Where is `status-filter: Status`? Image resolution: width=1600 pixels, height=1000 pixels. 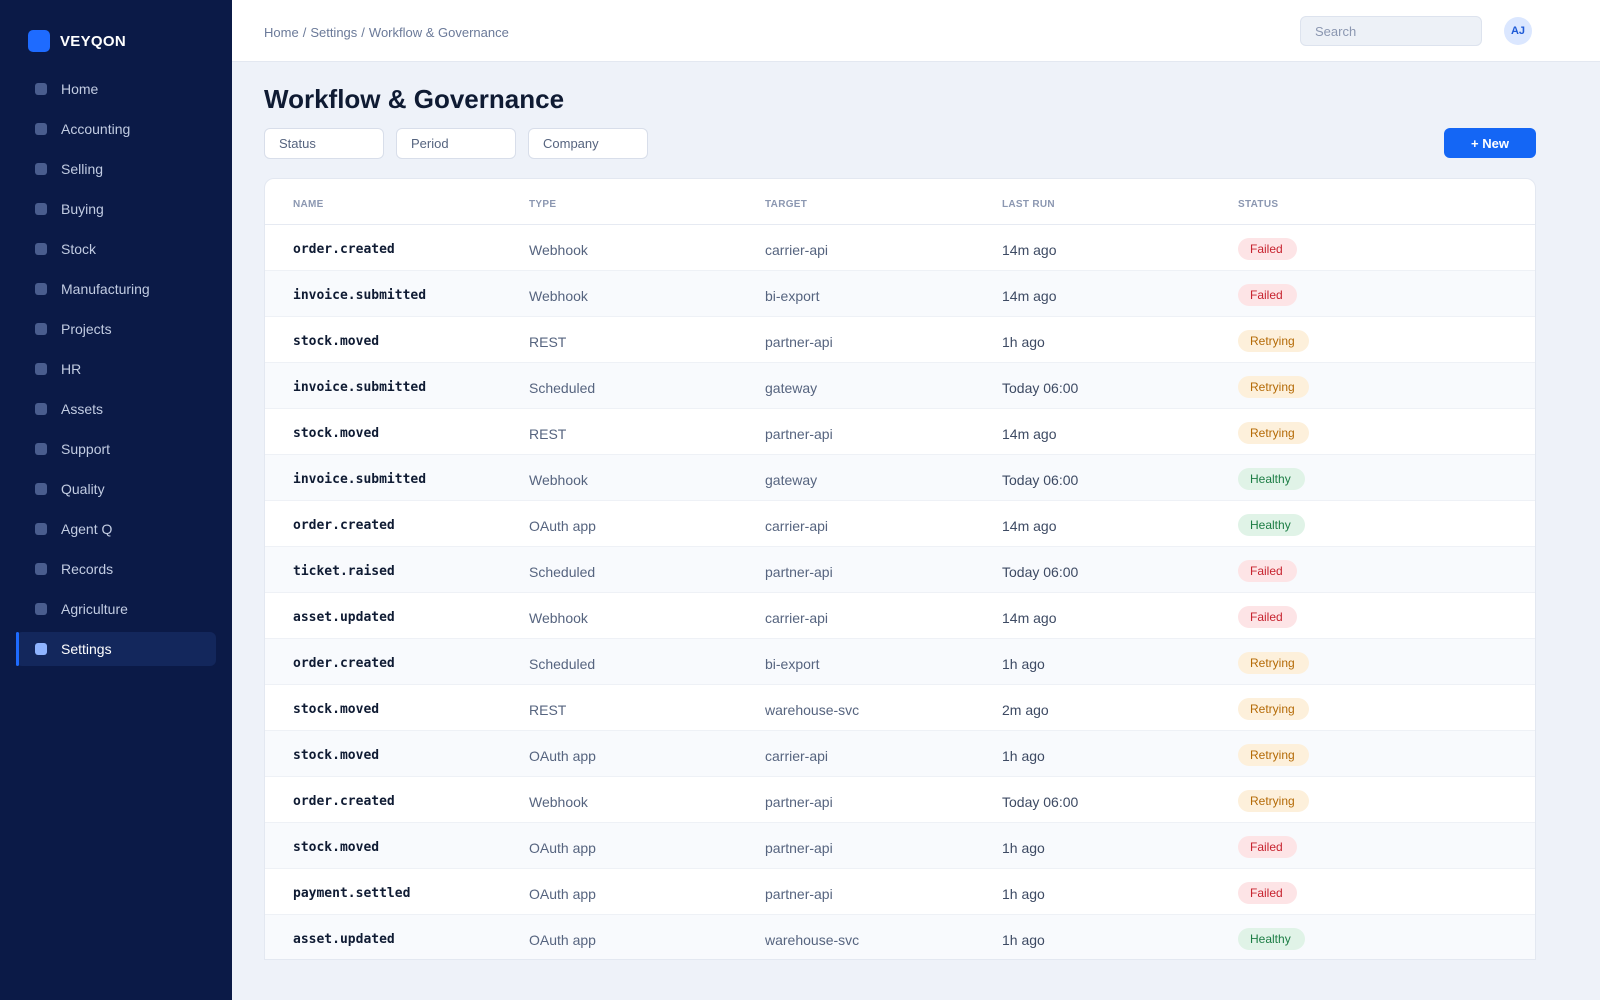 status-filter: Status is located at coordinates (324, 143).